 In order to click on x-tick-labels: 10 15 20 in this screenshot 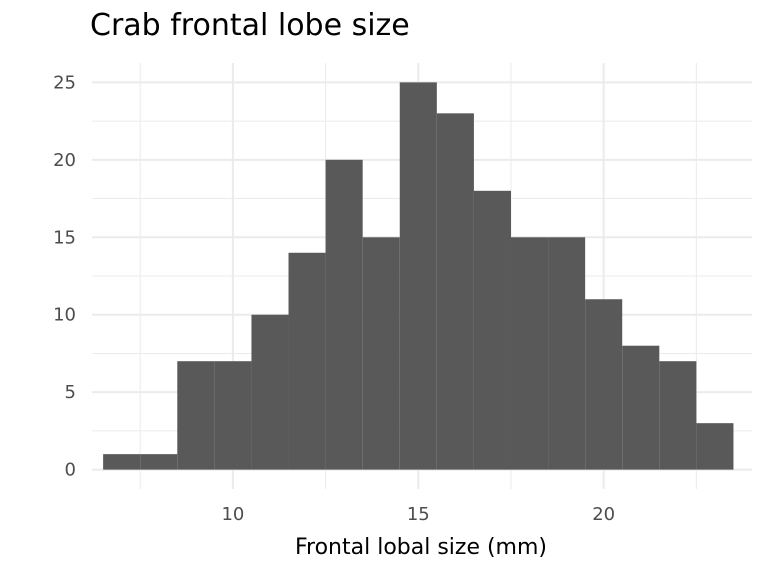, I will do `click(418, 514)`.